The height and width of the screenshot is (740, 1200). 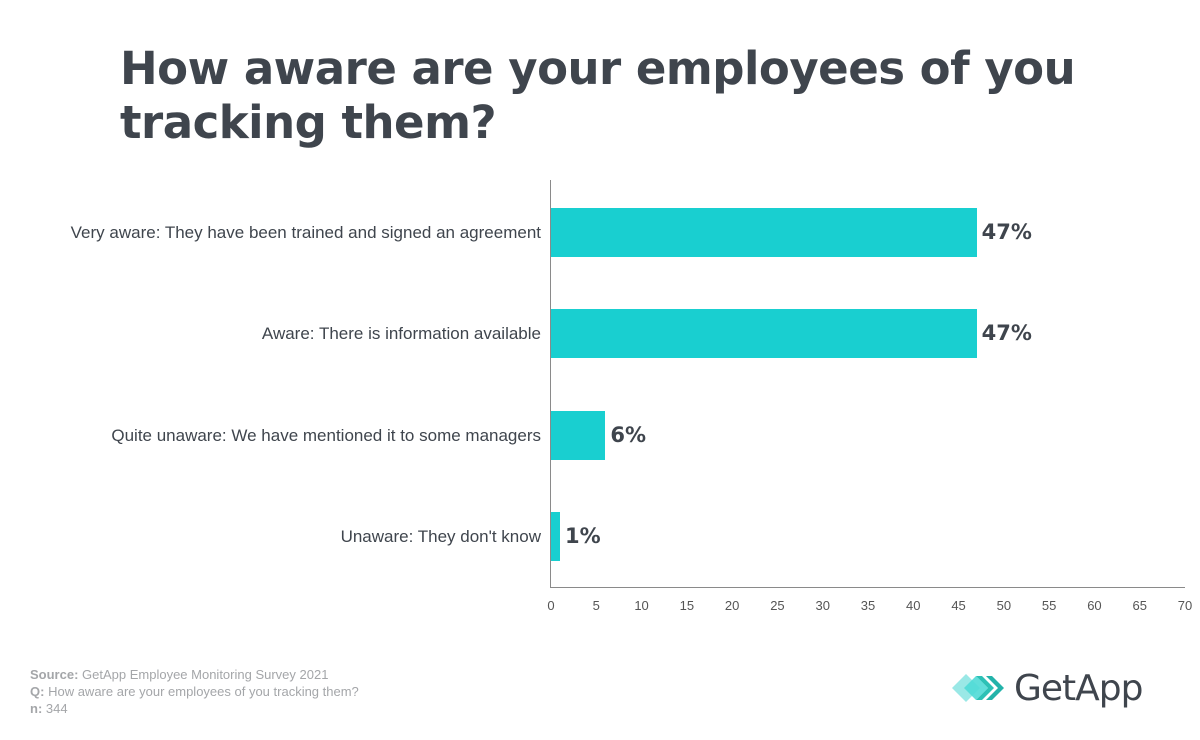 What do you see at coordinates (628, 435) in the screenshot?
I see `bar-value-label: 6%` at bounding box center [628, 435].